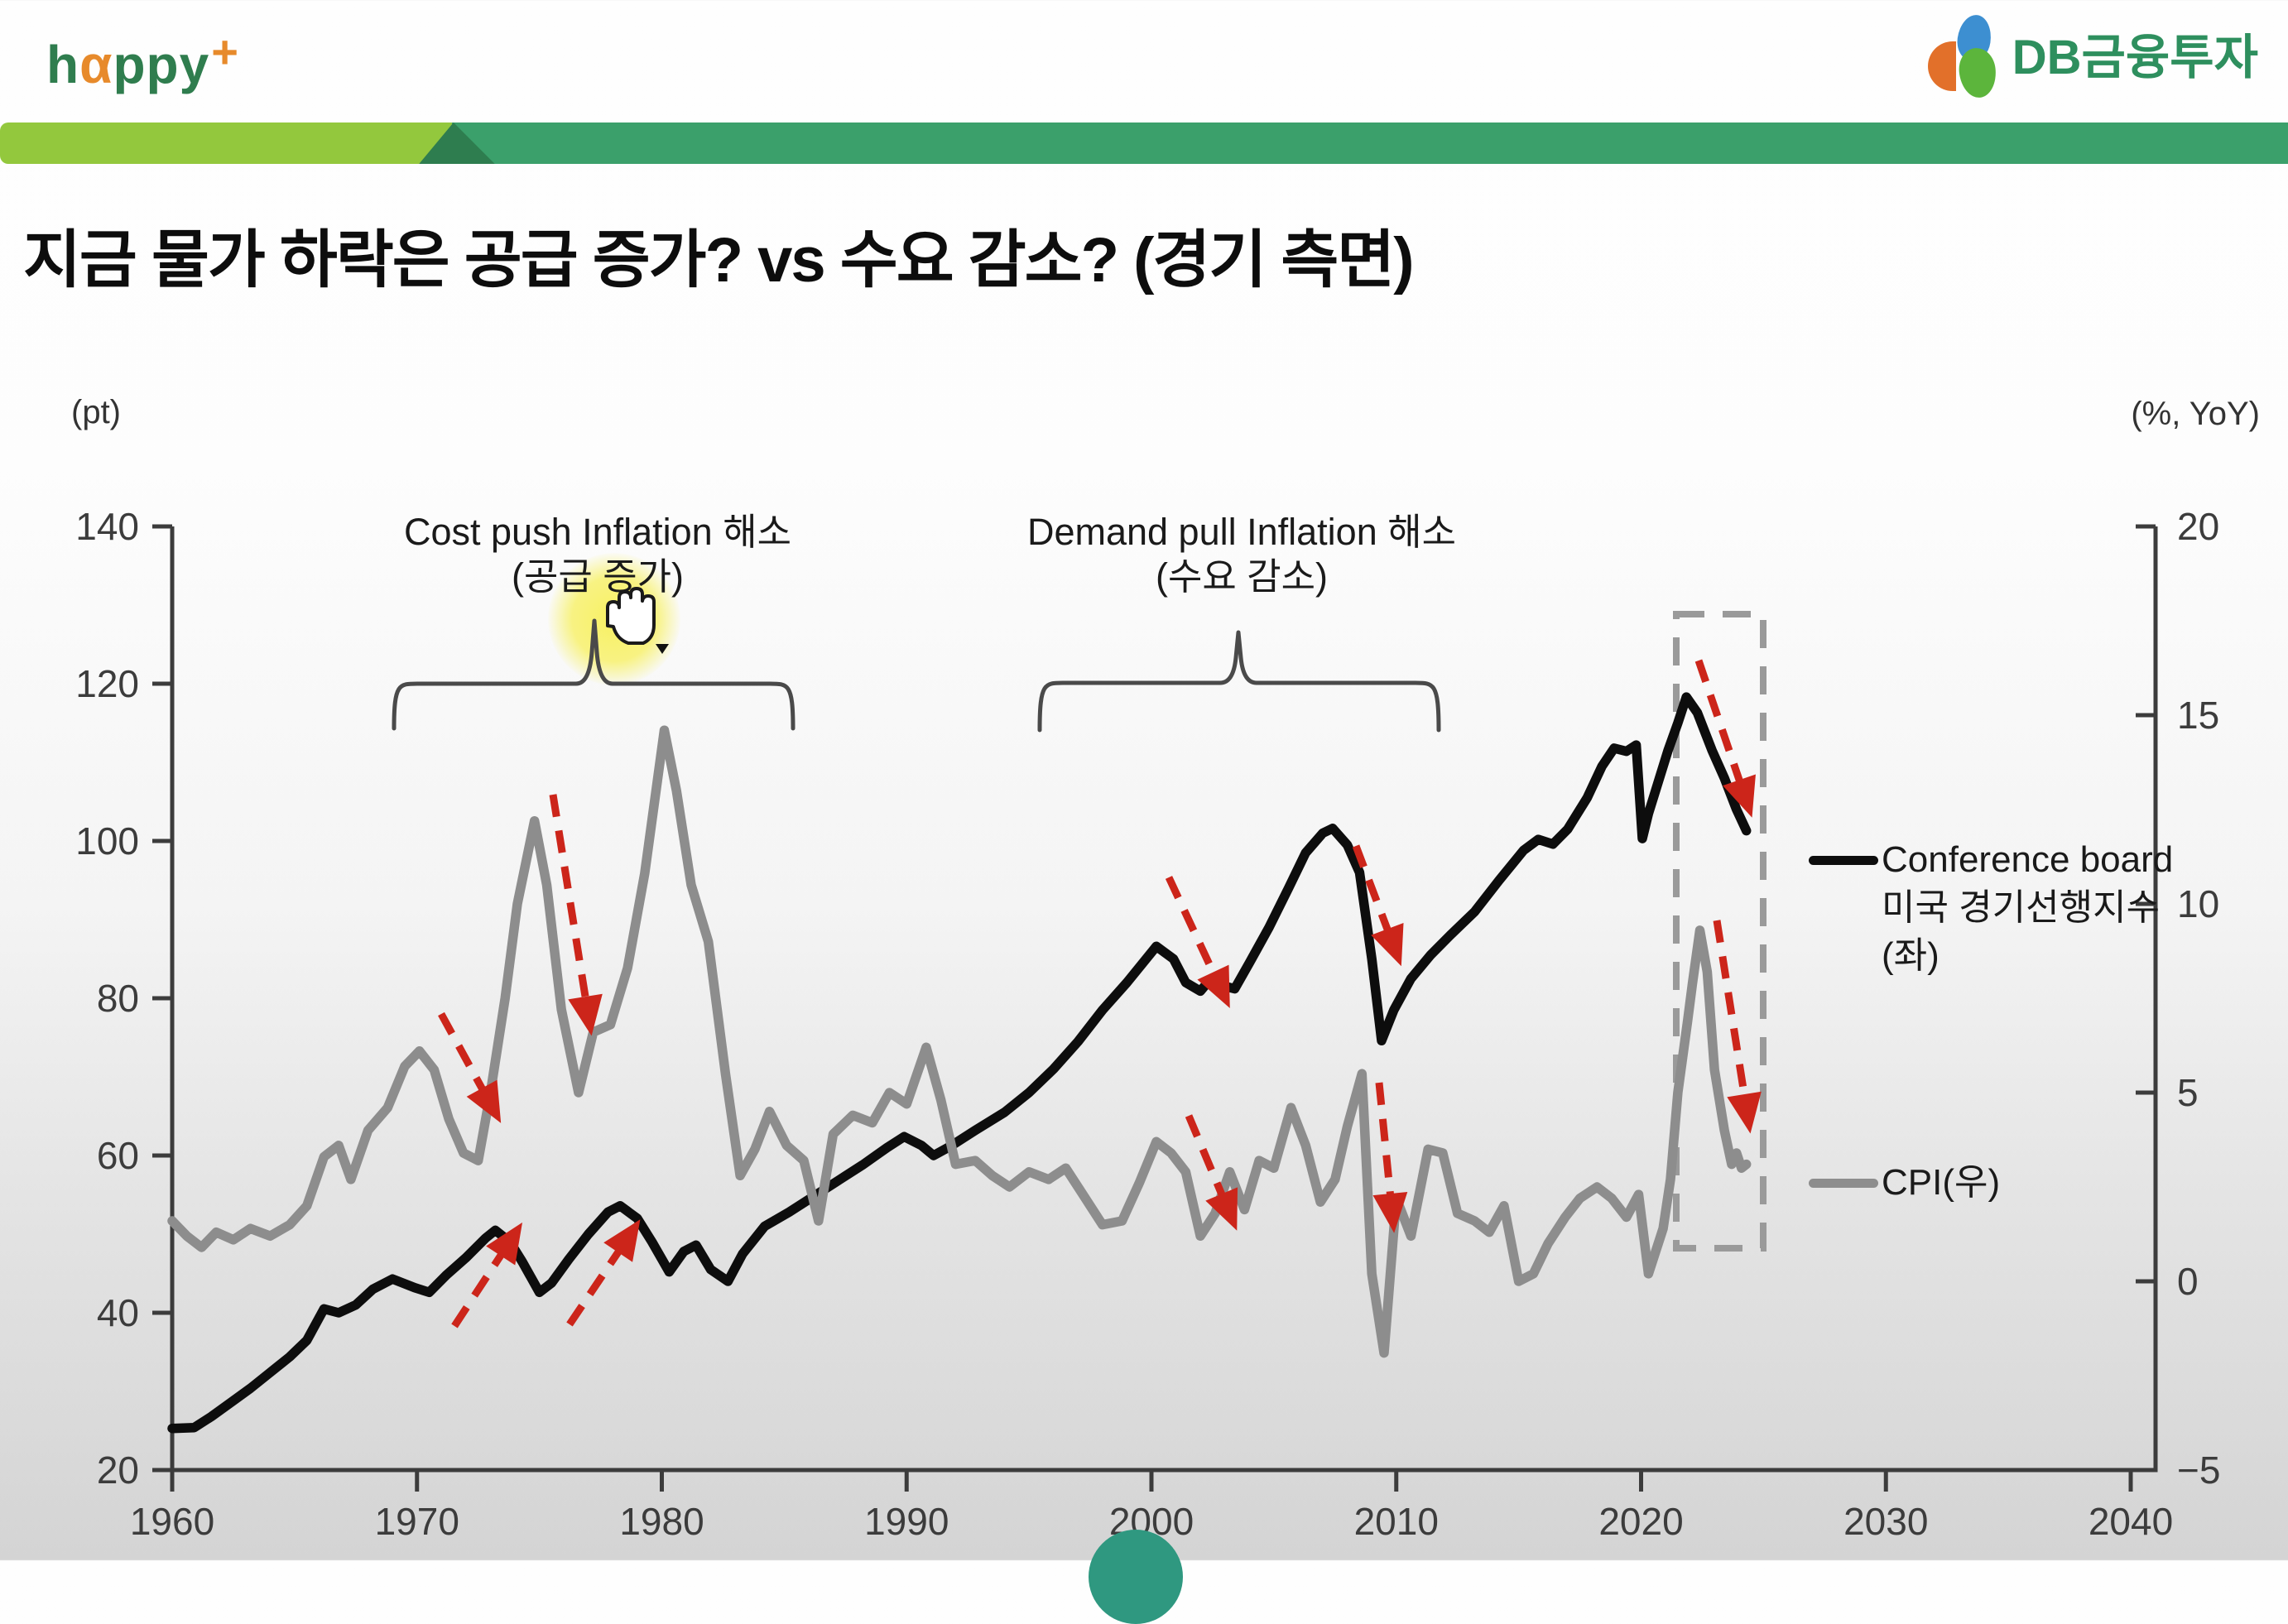 Image resolution: width=2288 pixels, height=1624 pixels. I want to click on db-logo-icon, so click(1966, 56).